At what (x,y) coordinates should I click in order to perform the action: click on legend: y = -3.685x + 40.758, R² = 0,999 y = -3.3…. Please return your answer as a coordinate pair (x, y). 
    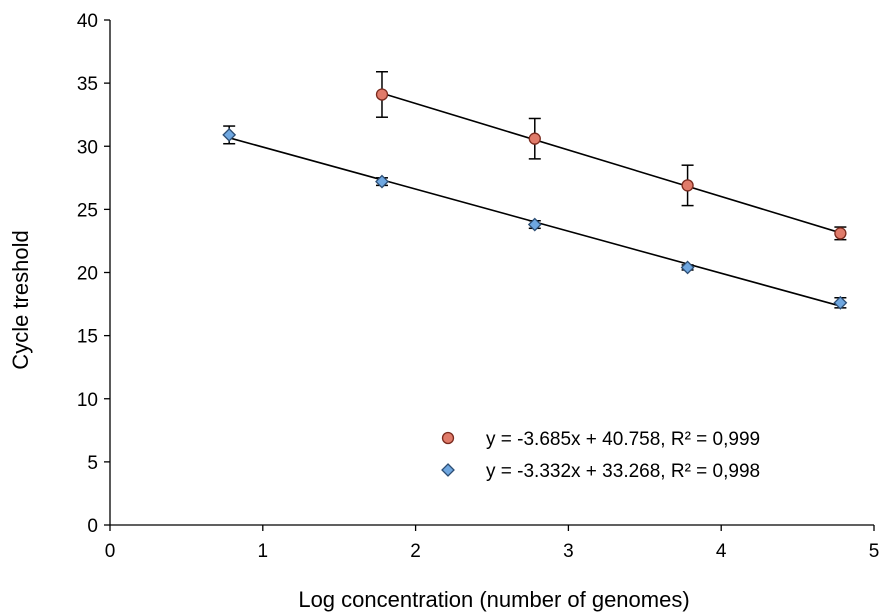
    Looking at the image, I should click on (600, 455).